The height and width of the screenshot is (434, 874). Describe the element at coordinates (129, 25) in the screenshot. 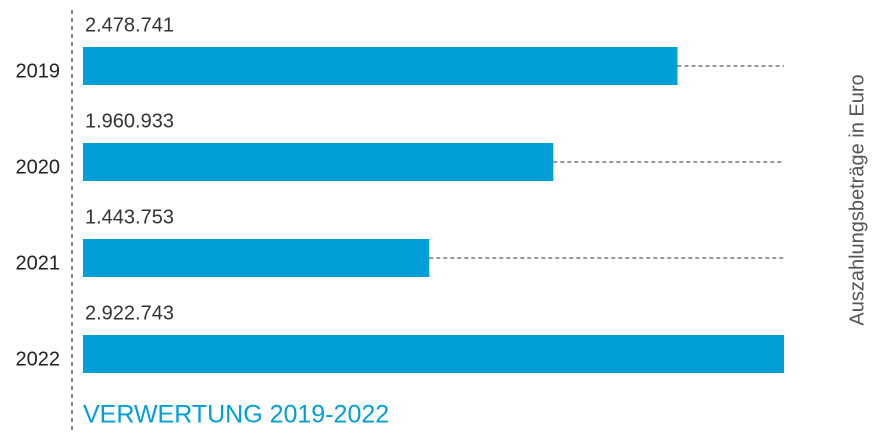

I see `value-label: 2.478.741` at that location.